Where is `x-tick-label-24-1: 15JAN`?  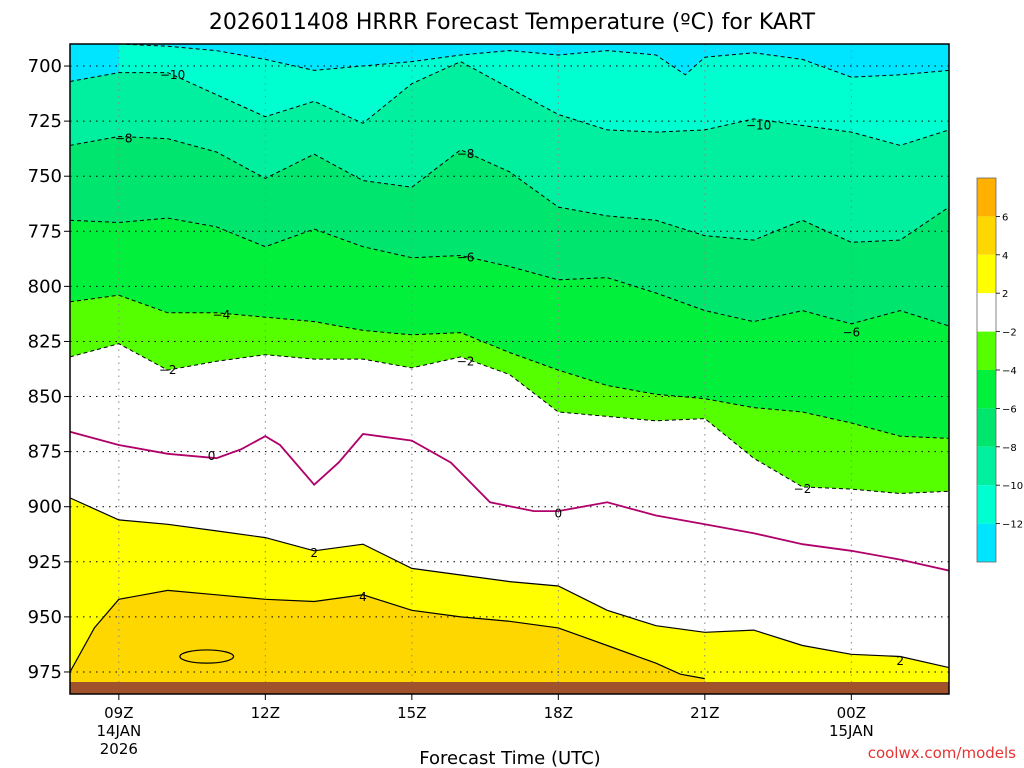 x-tick-label-24-1: 15JAN is located at coordinates (851, 731).